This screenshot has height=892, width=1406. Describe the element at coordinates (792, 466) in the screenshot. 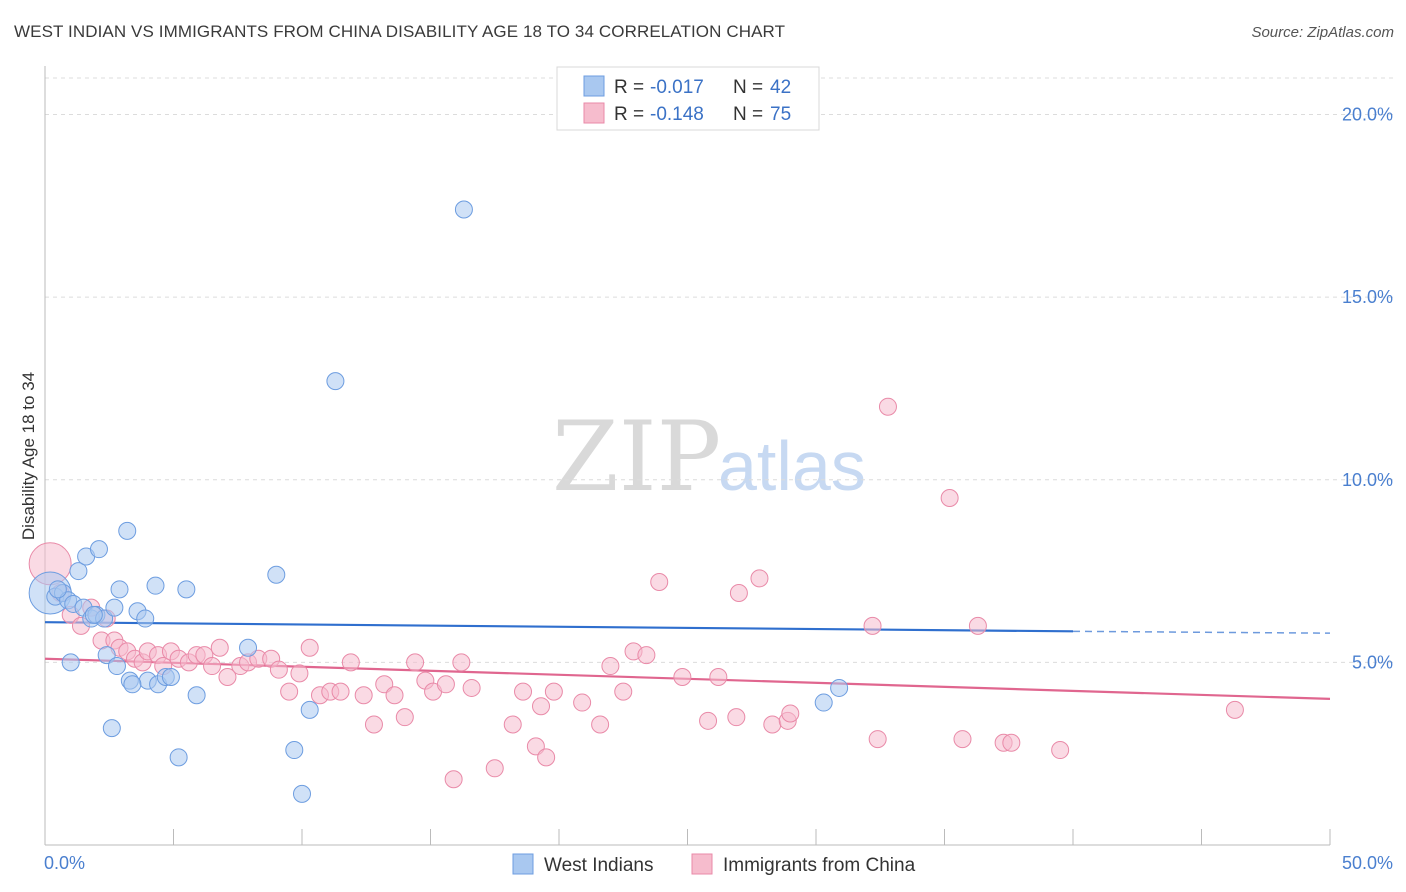

I see `watermark-atlas: atlas` at that location.